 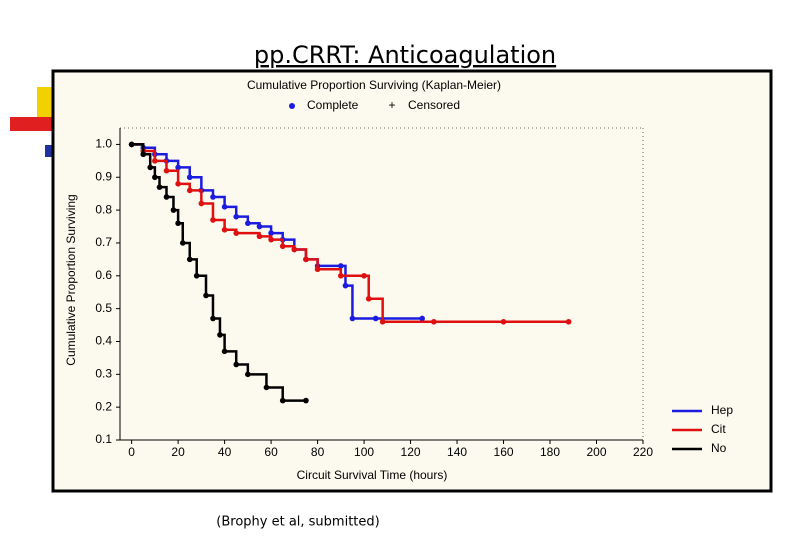 I want to click on x-tick-label: 60, so click(x=271, y=452).